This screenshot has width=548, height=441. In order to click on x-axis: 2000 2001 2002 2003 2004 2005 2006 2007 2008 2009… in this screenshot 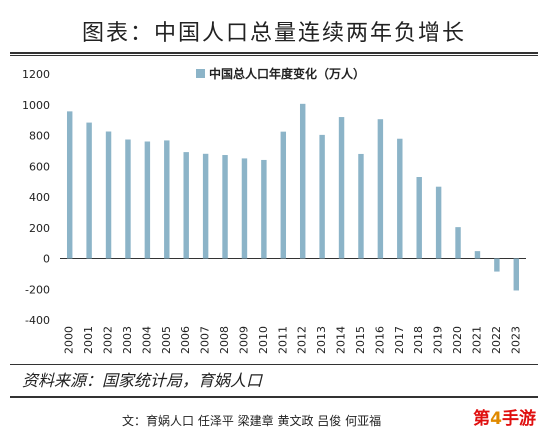, I will do `click(293, 340)`.